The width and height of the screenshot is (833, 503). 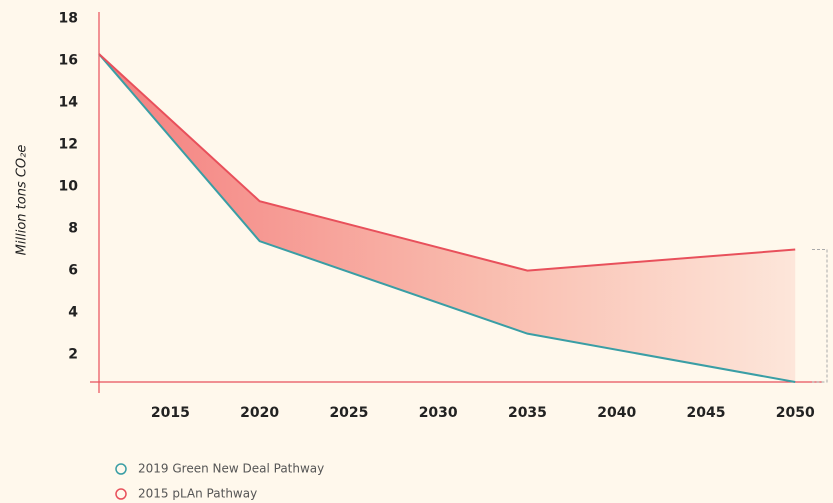 What do you see at coordinates (170, 413) in the screenshot?
I see `x-tick-label: 2015` at bounding box center [170, 413].